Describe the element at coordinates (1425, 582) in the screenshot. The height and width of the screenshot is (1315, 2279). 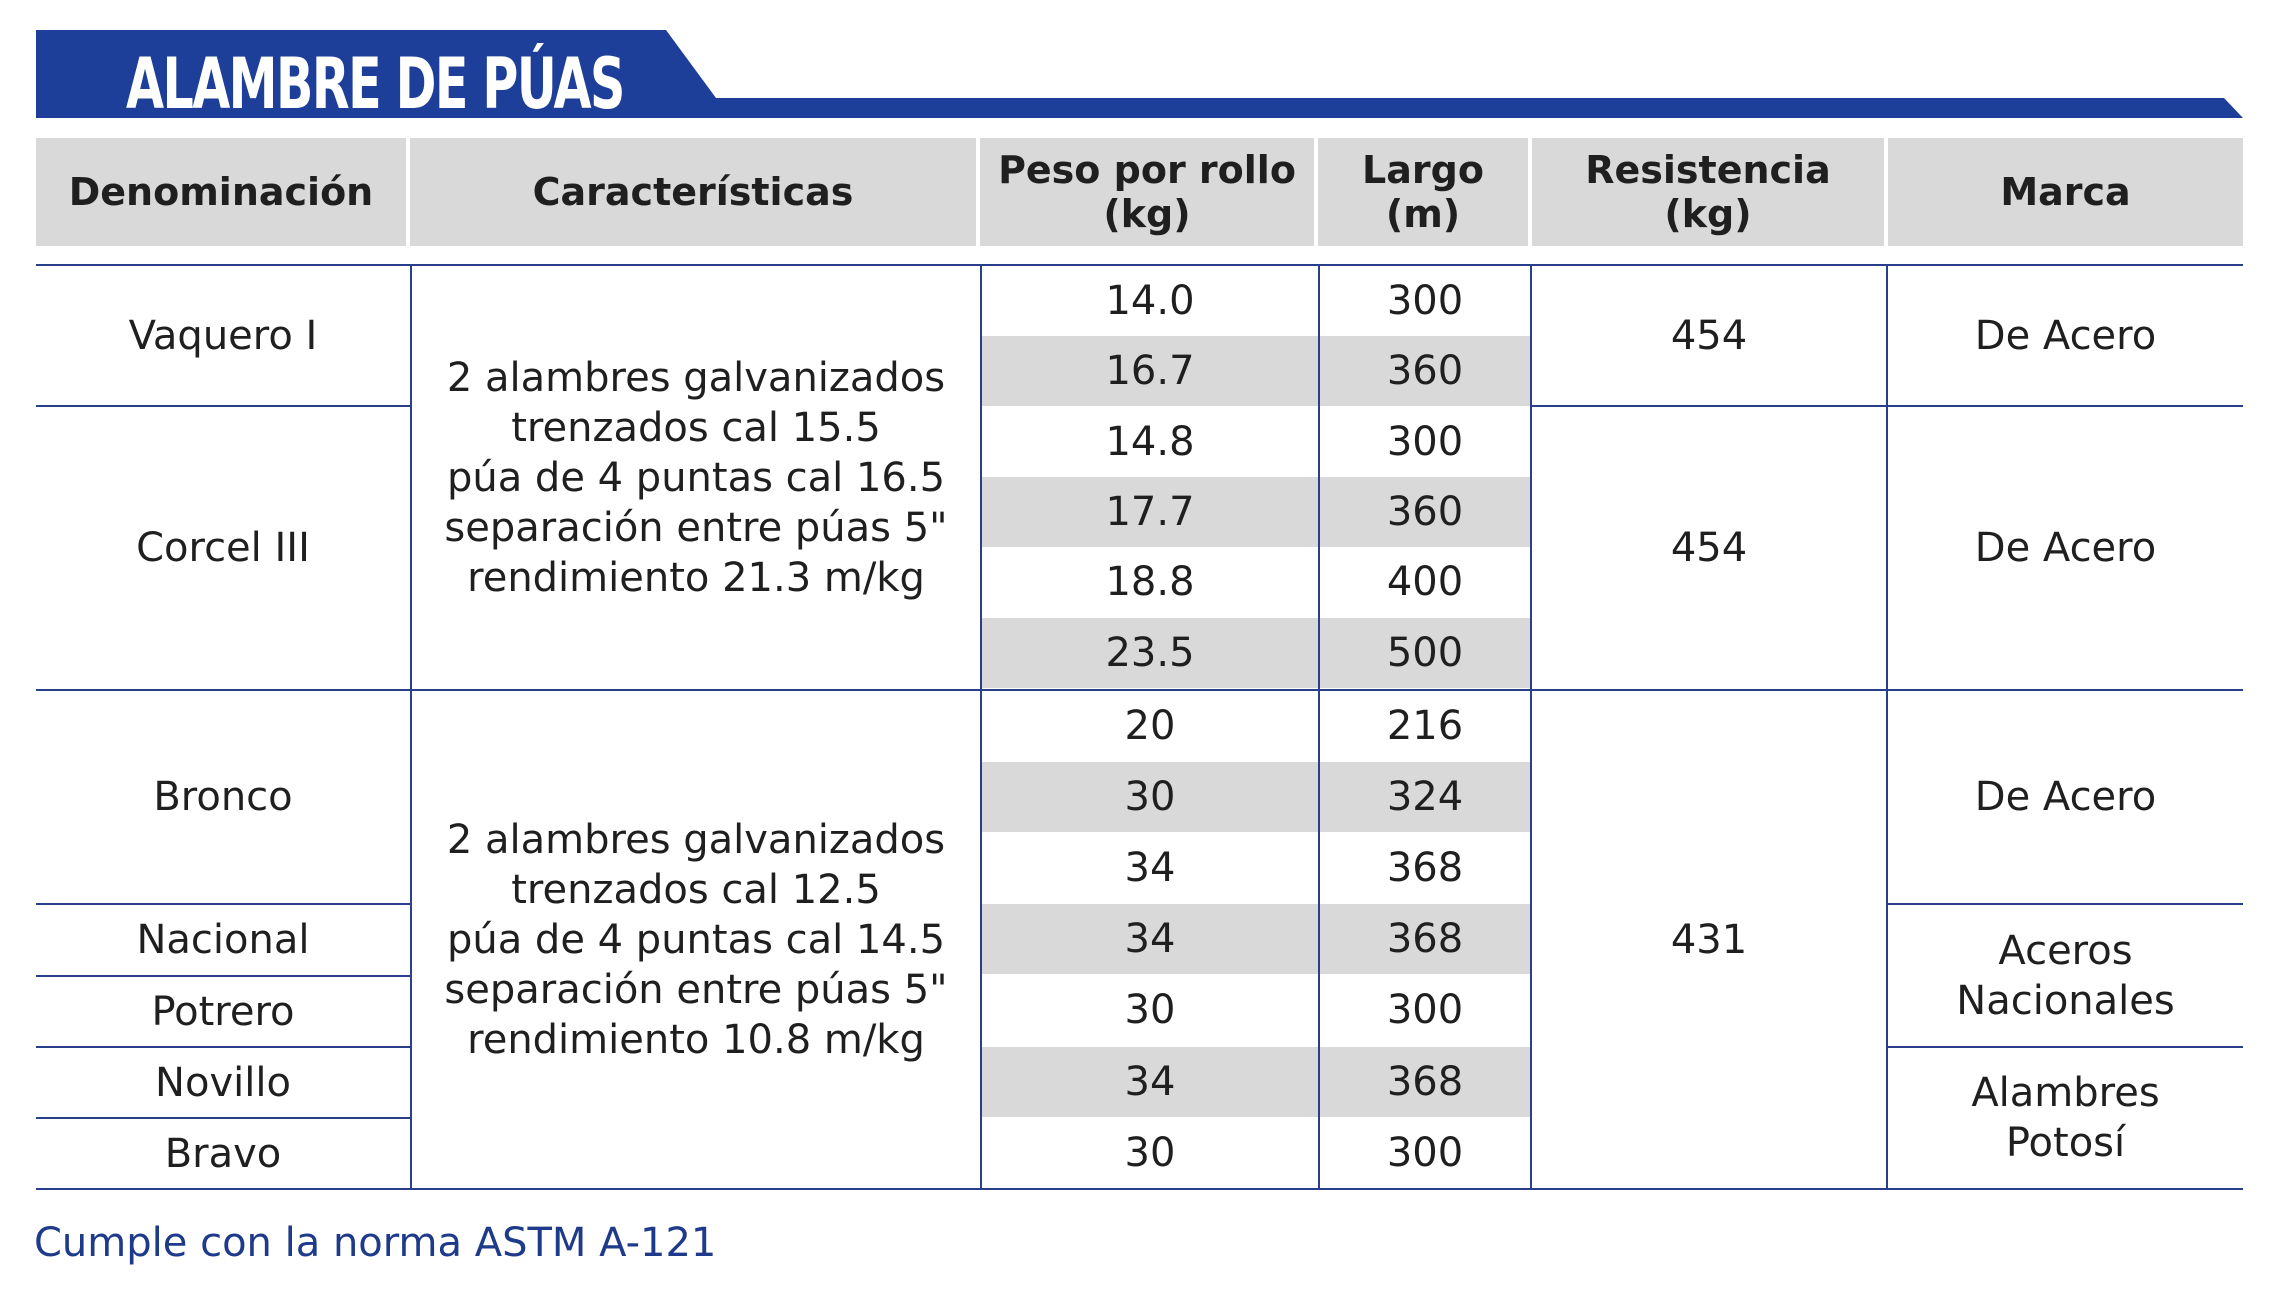
I see `cell-largo: 400` at that location.